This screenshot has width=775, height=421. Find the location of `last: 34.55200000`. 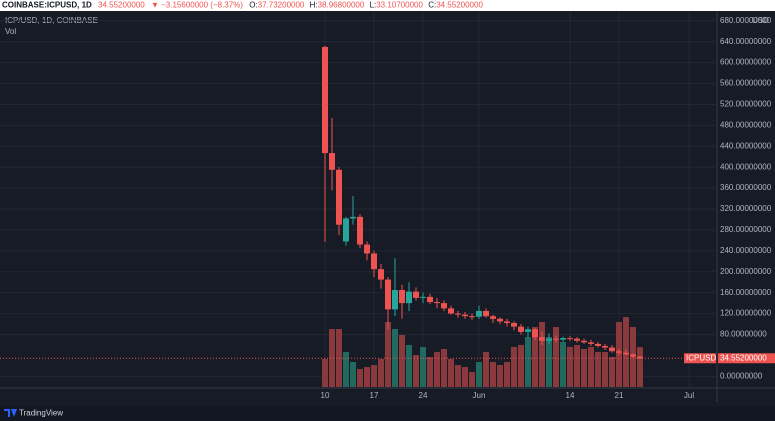

last: 34.55200000 is located at coordinates (121, 5).